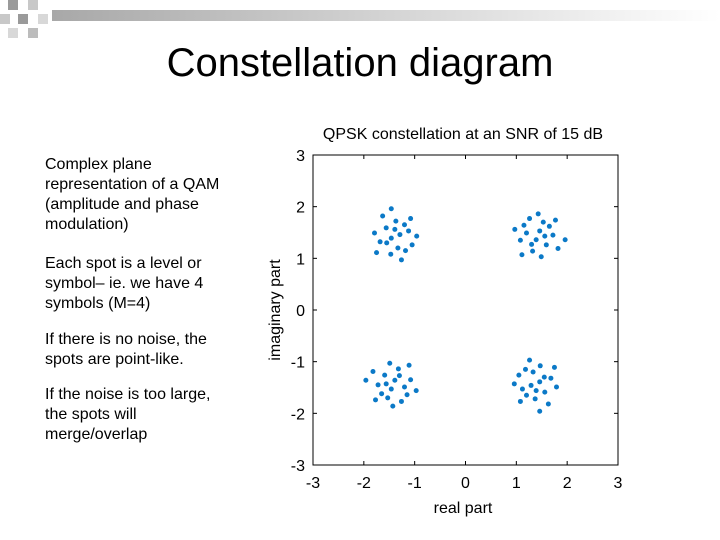 The height and width of the screenshot is (540, 720). Describe the element at coordinates (300, 259) in the screenshot. I see `y-tick-label: 1` at that location.